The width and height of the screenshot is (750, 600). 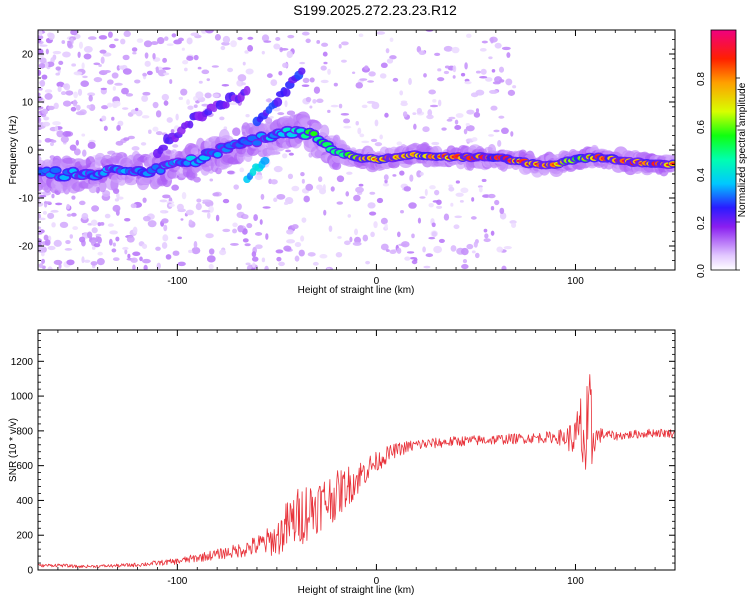 I want to click on spectrogram-x-tick-label: 0, so click(x=377, y=281).